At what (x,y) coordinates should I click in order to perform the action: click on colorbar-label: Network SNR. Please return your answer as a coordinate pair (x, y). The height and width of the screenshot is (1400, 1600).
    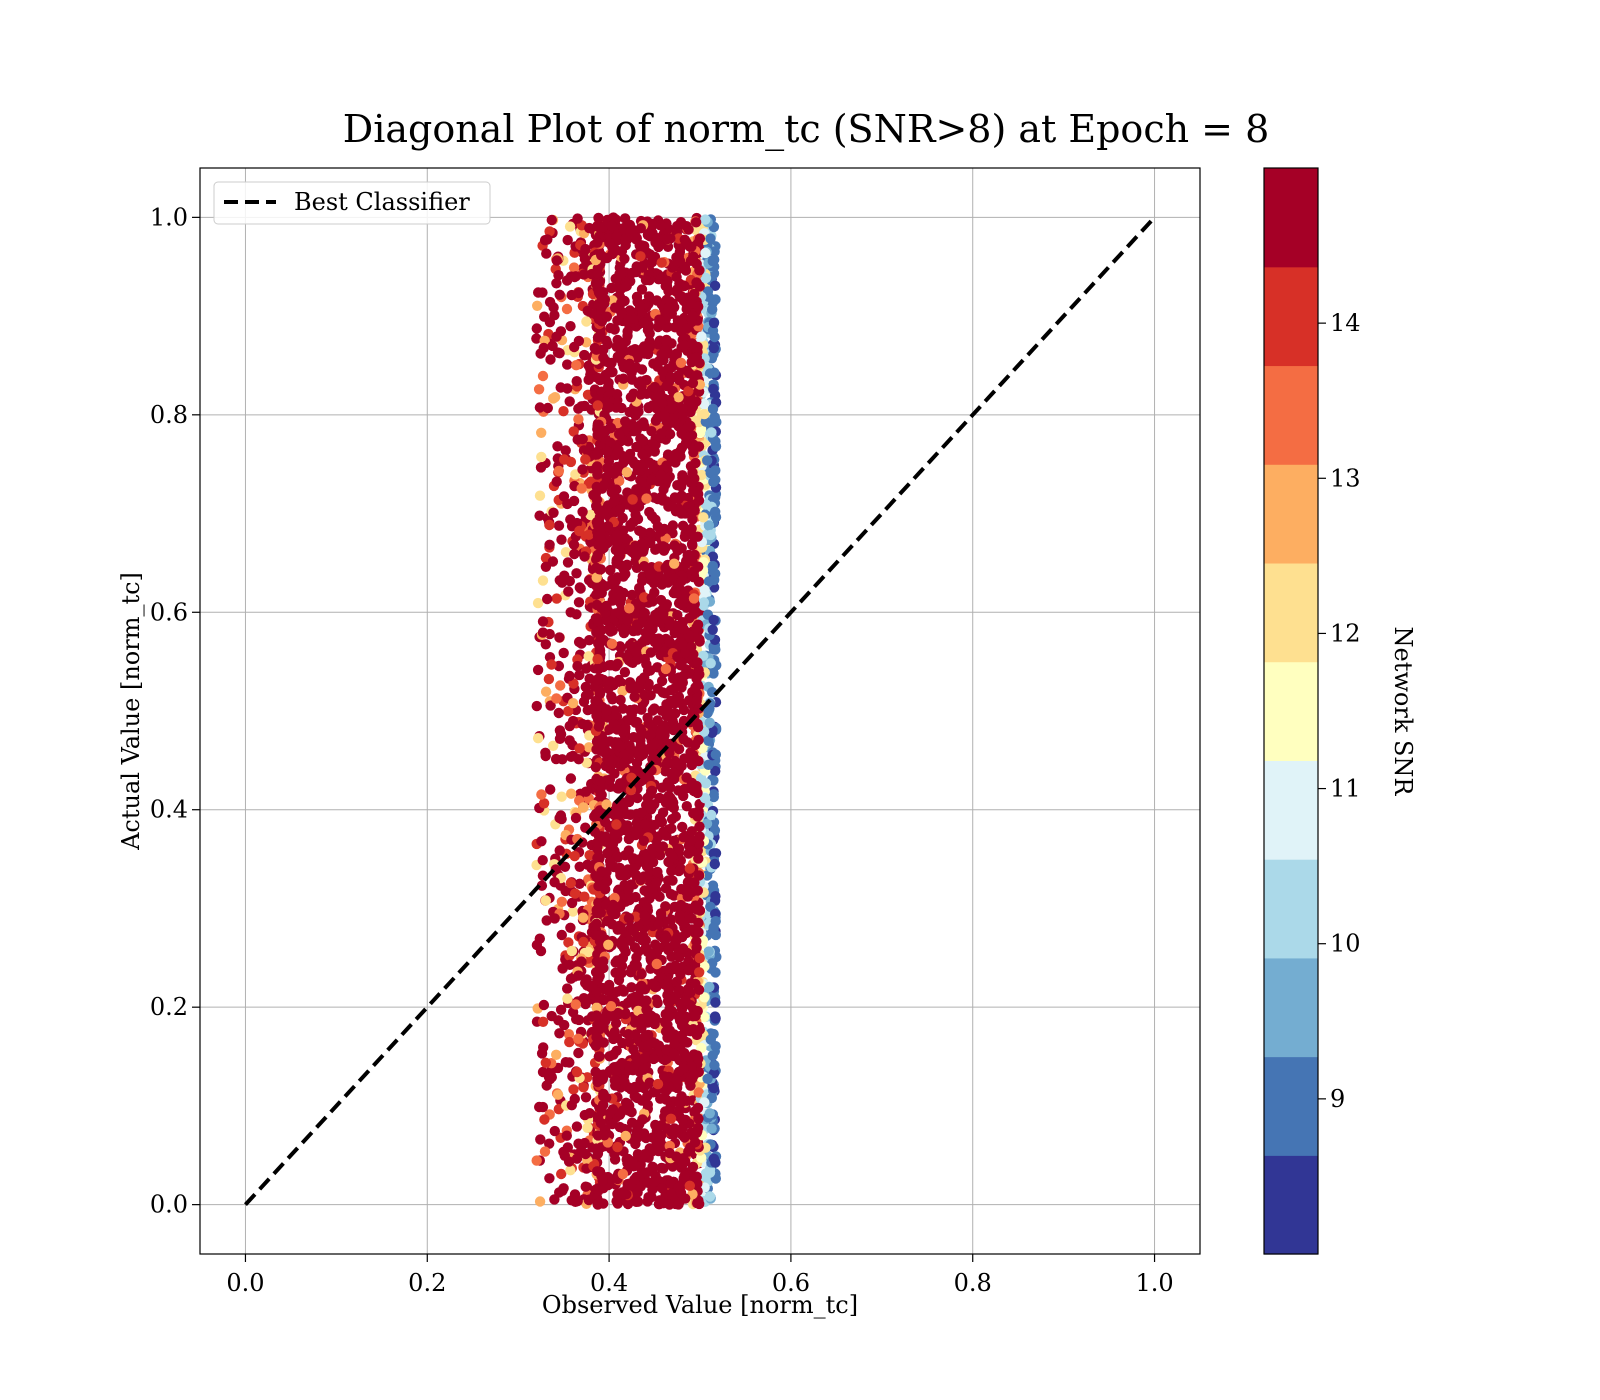
    Looking at the image, I should click on (1403, 712).